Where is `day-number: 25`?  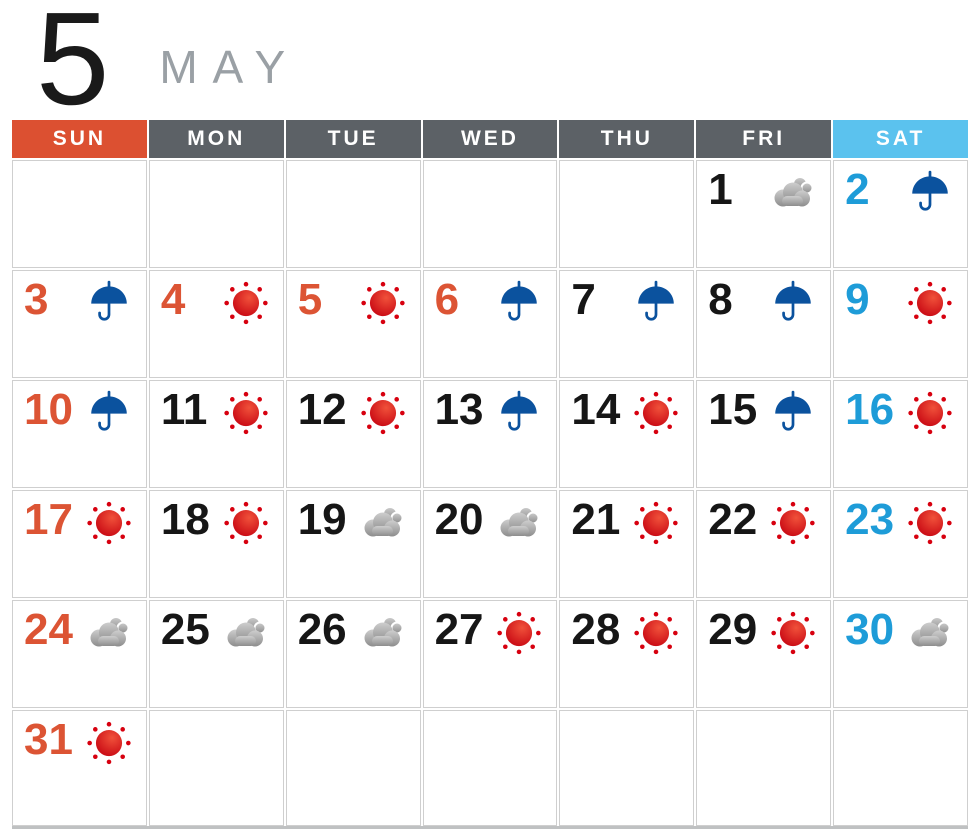 day-number: 25 is located at coordinates (185, 629).